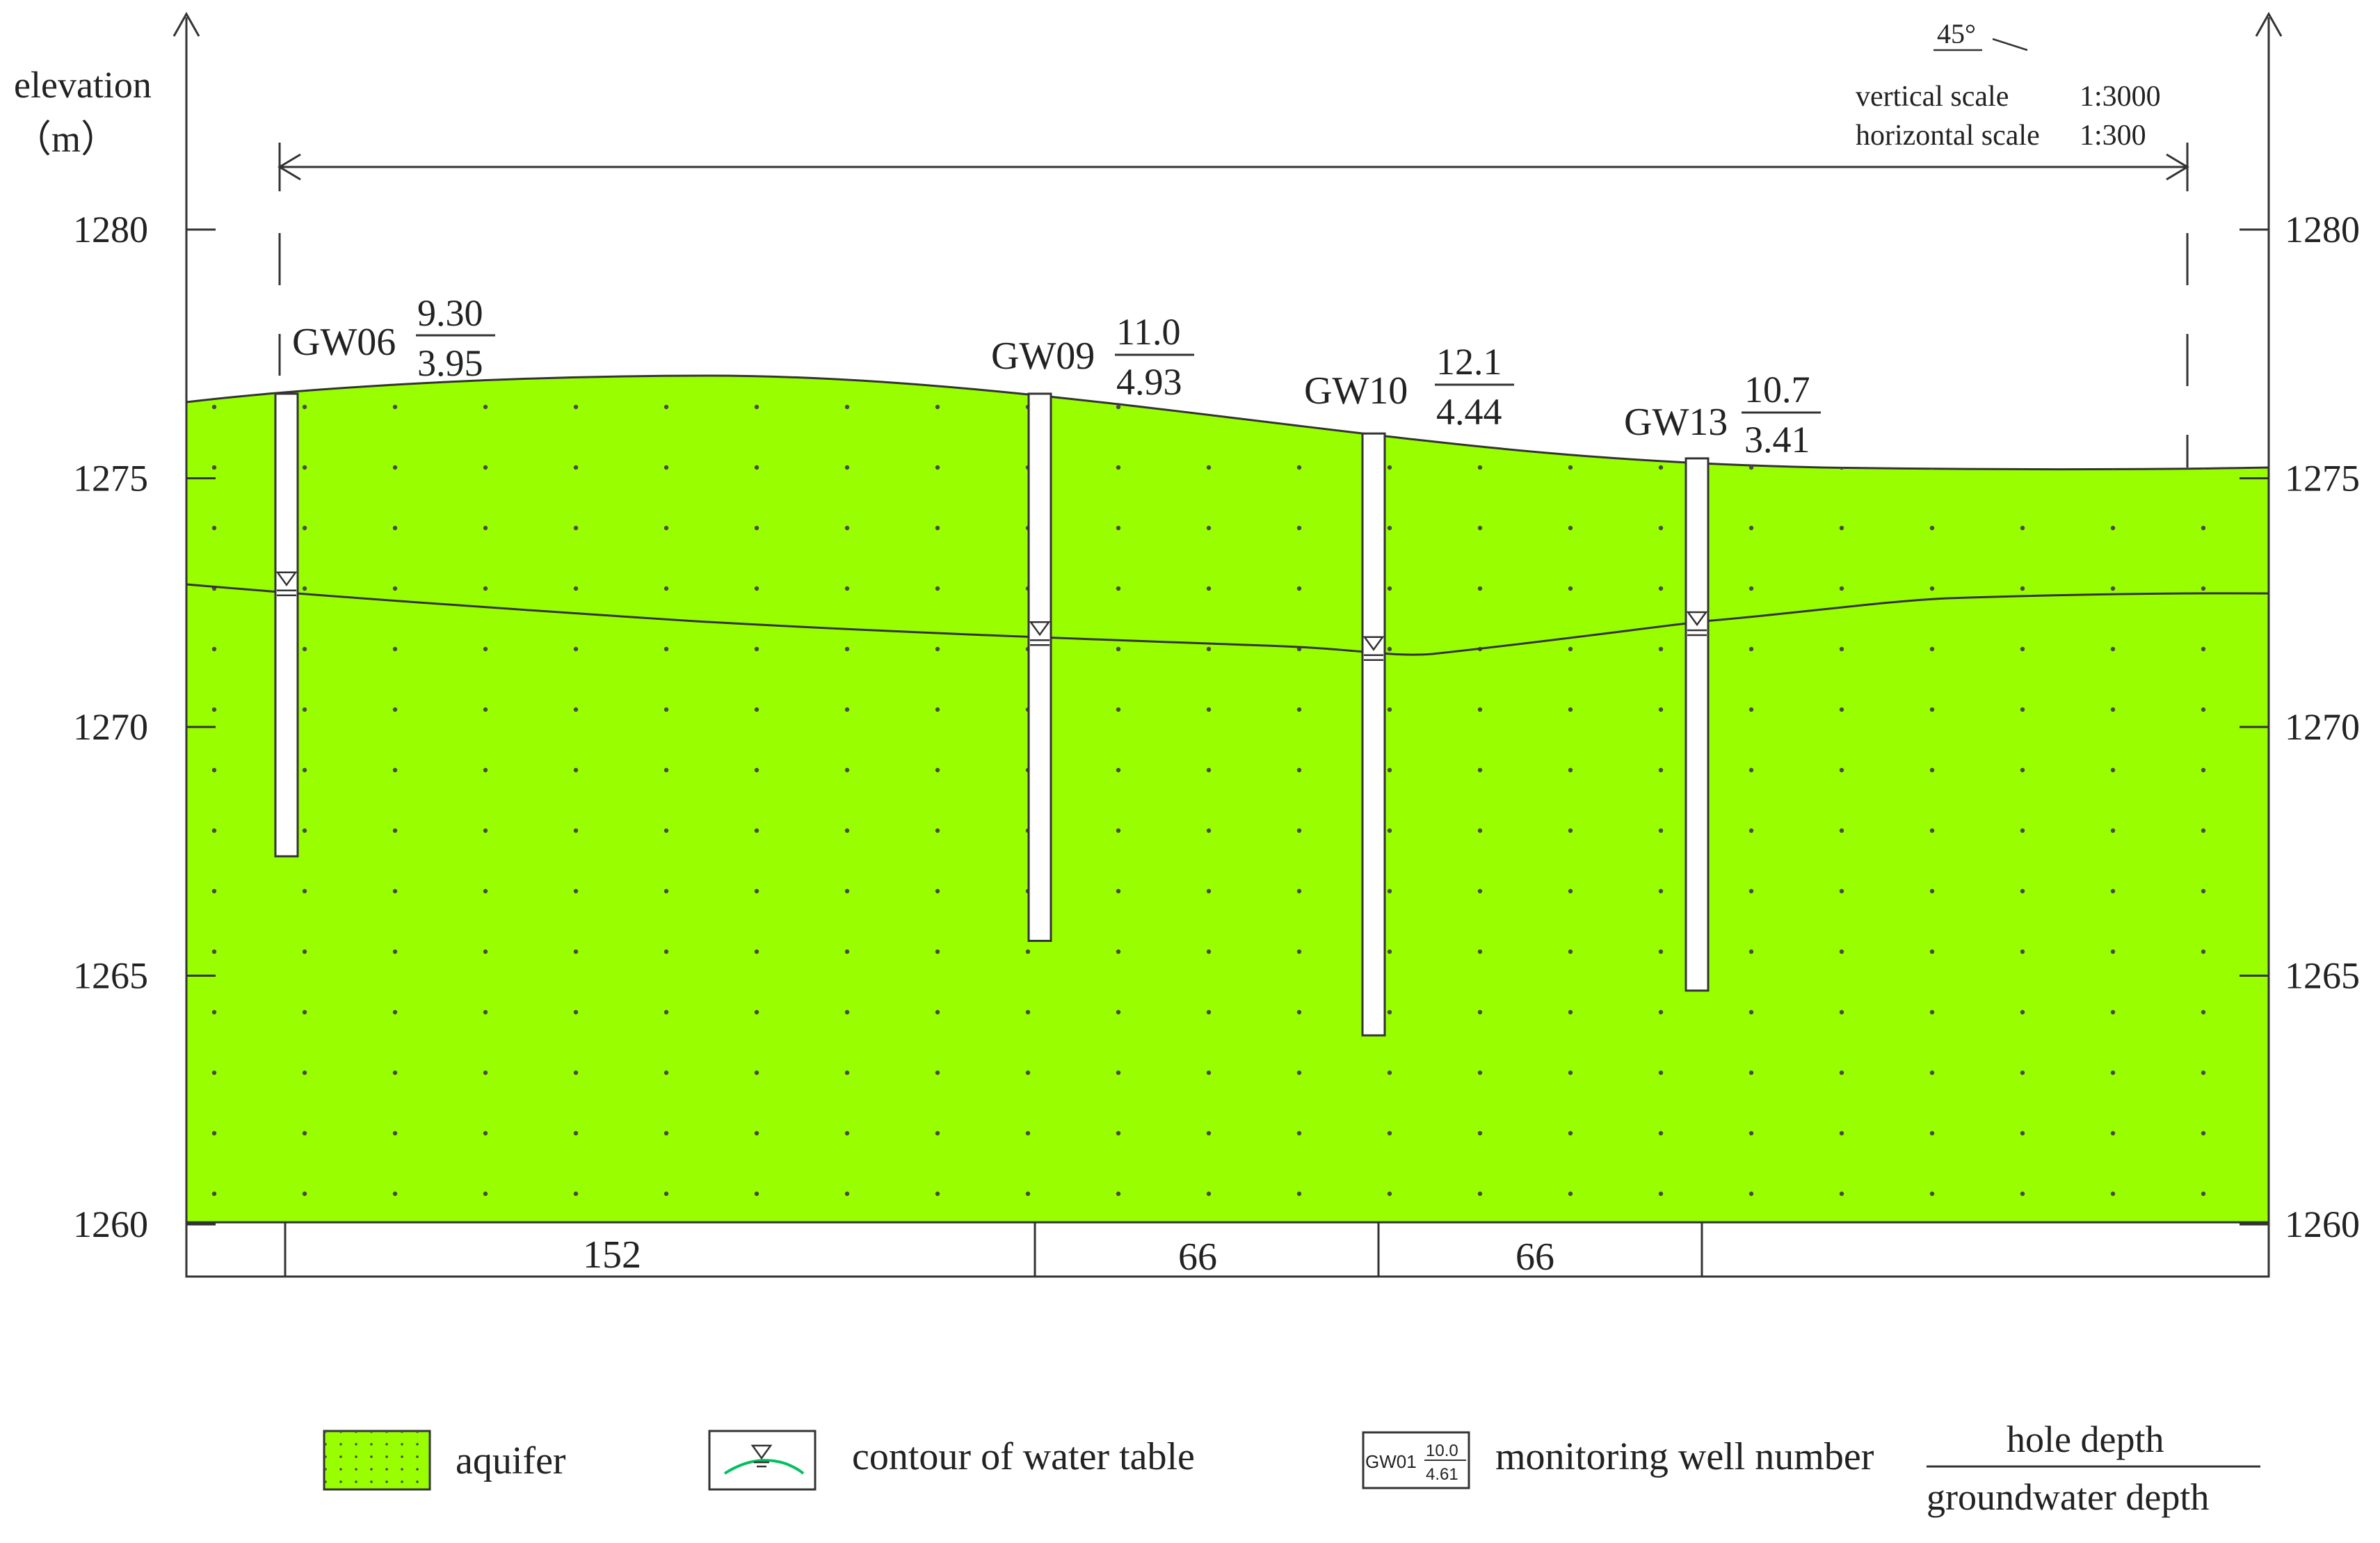  What do you see at coordinates (1442, 1450) in the screenshot?
I see `svg-text: 10.0` at bounding box center [1442, 1450].